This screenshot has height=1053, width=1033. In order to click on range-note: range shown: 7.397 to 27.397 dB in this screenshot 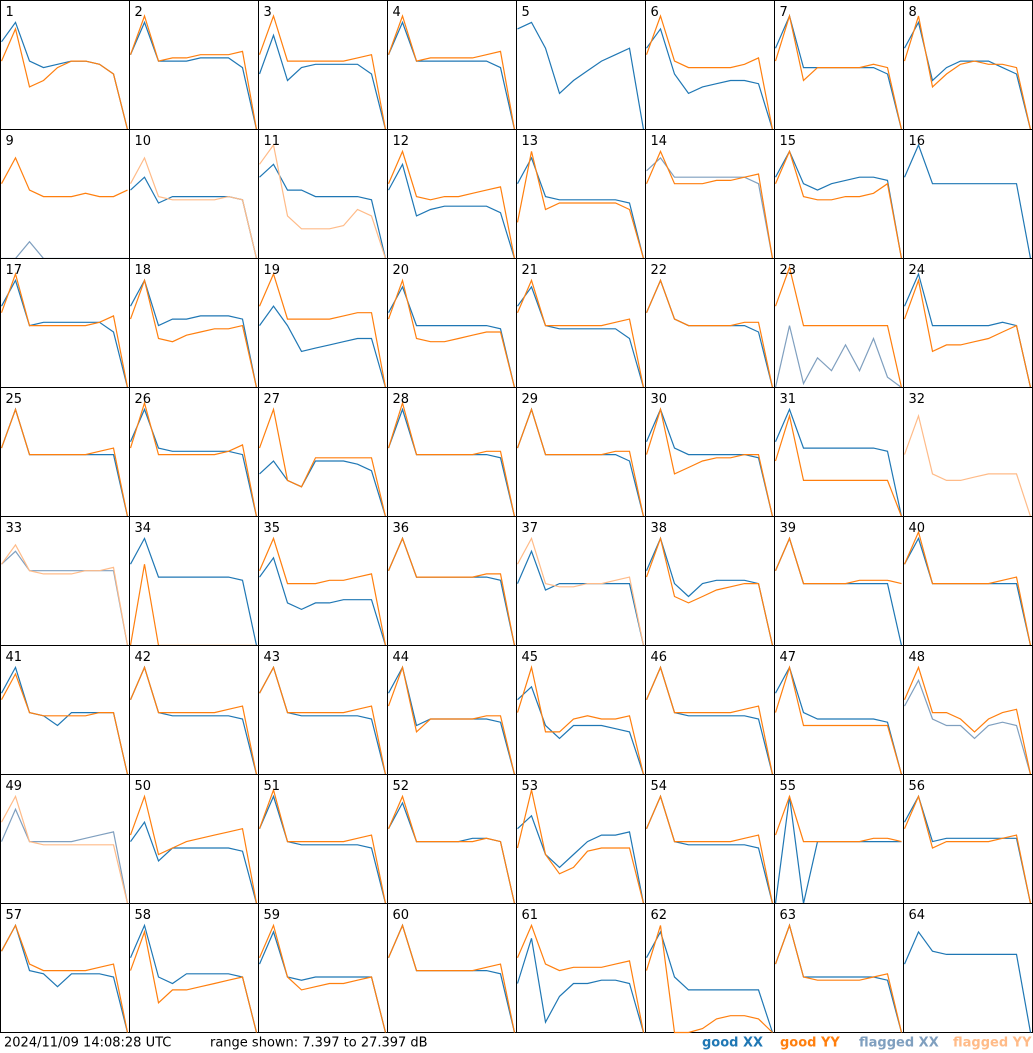, I will do `click(319, 1043)`.